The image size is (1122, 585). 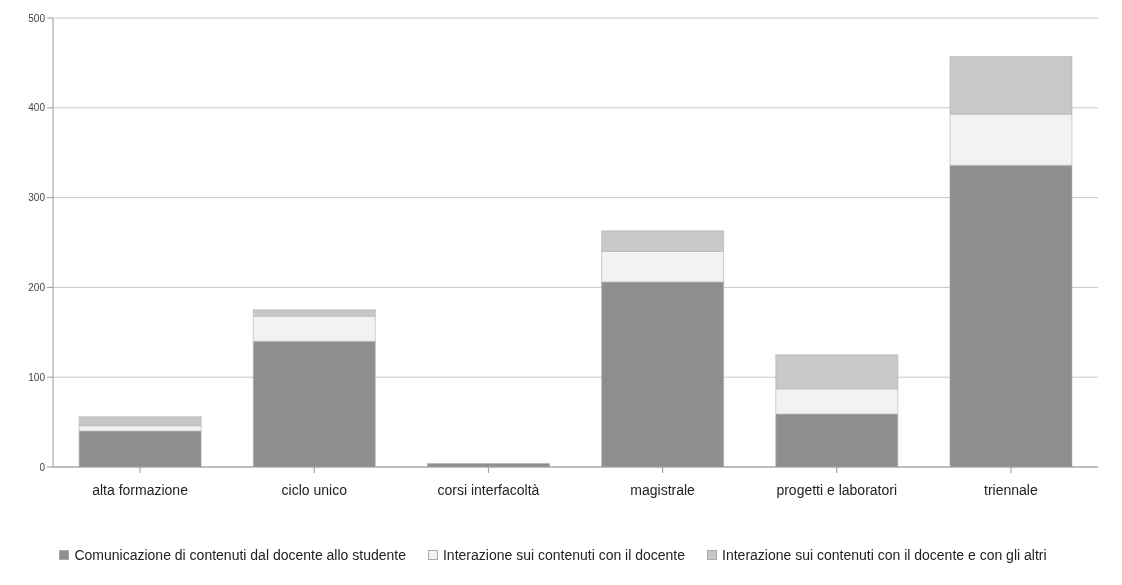 What do you see at coordinates (42, 467) in the screenshot?
I see `y-tick-label: 0` at bounding box center [42, 467].